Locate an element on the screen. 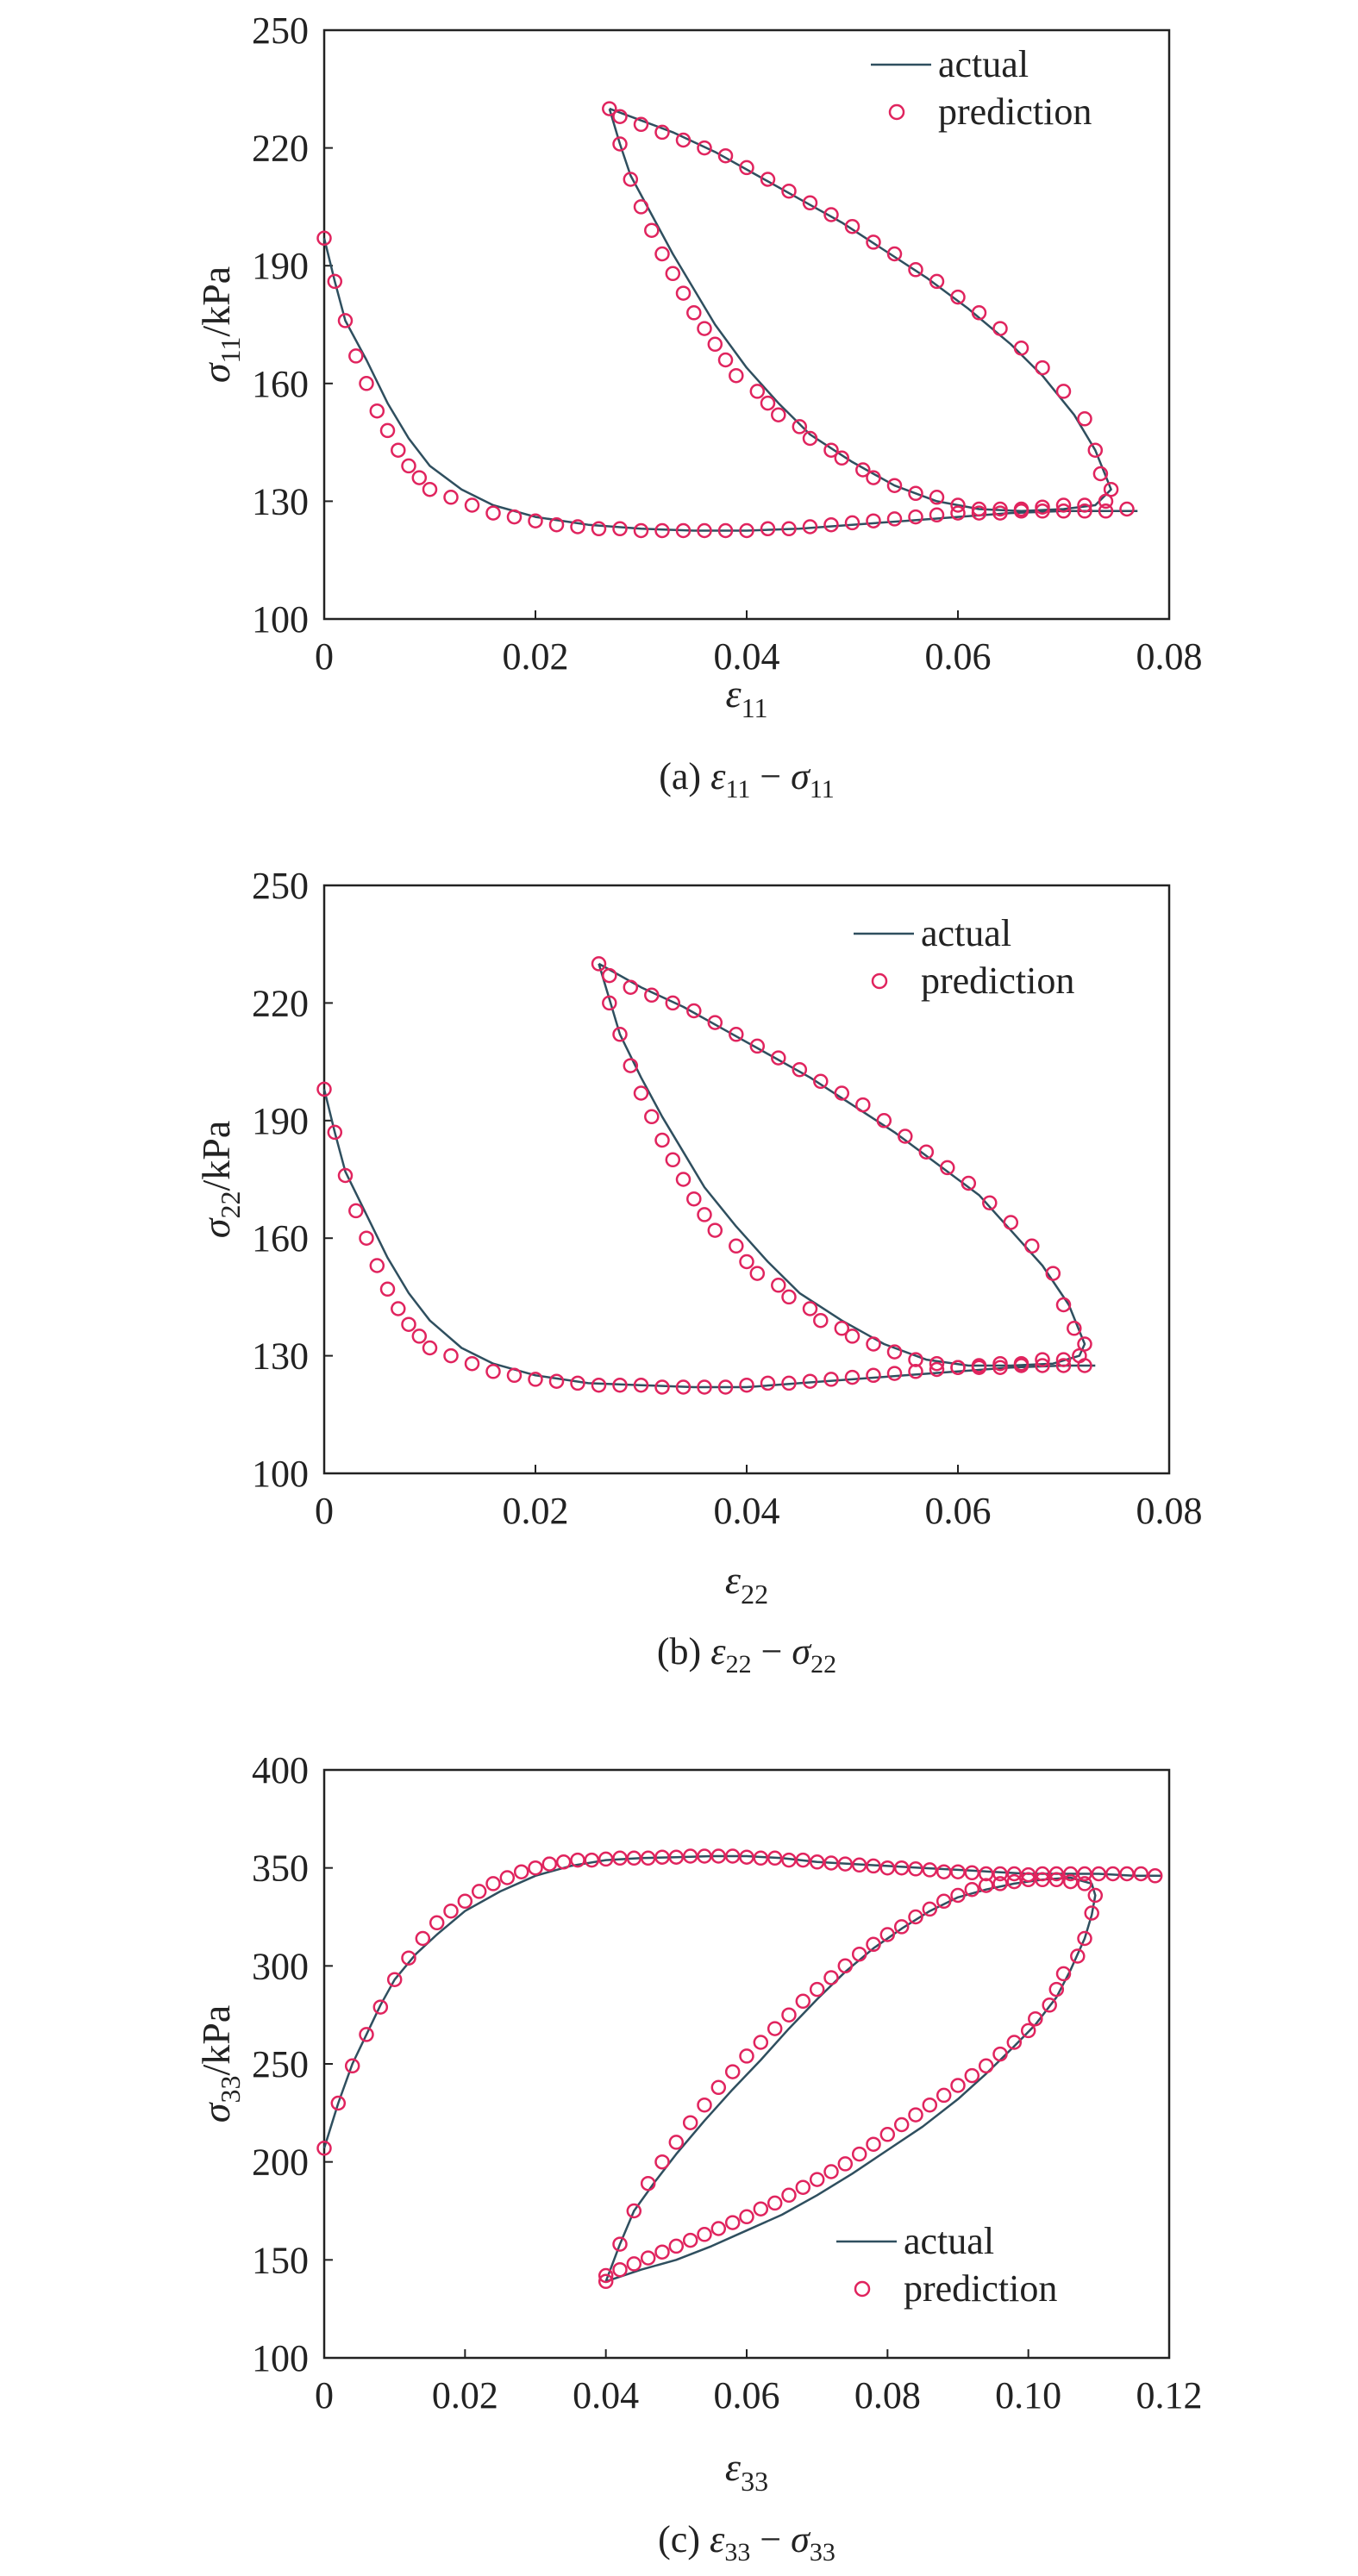  series-actual is located at coordinates (742, 2068).